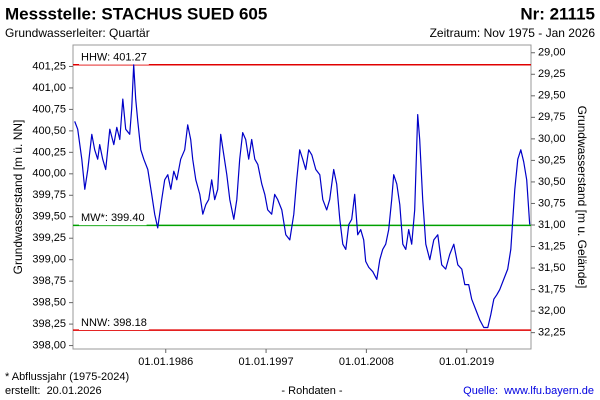 This screenshot has height=400, width=600. I want to click on reference-label: NNW: 398.18, so click(114, 323).